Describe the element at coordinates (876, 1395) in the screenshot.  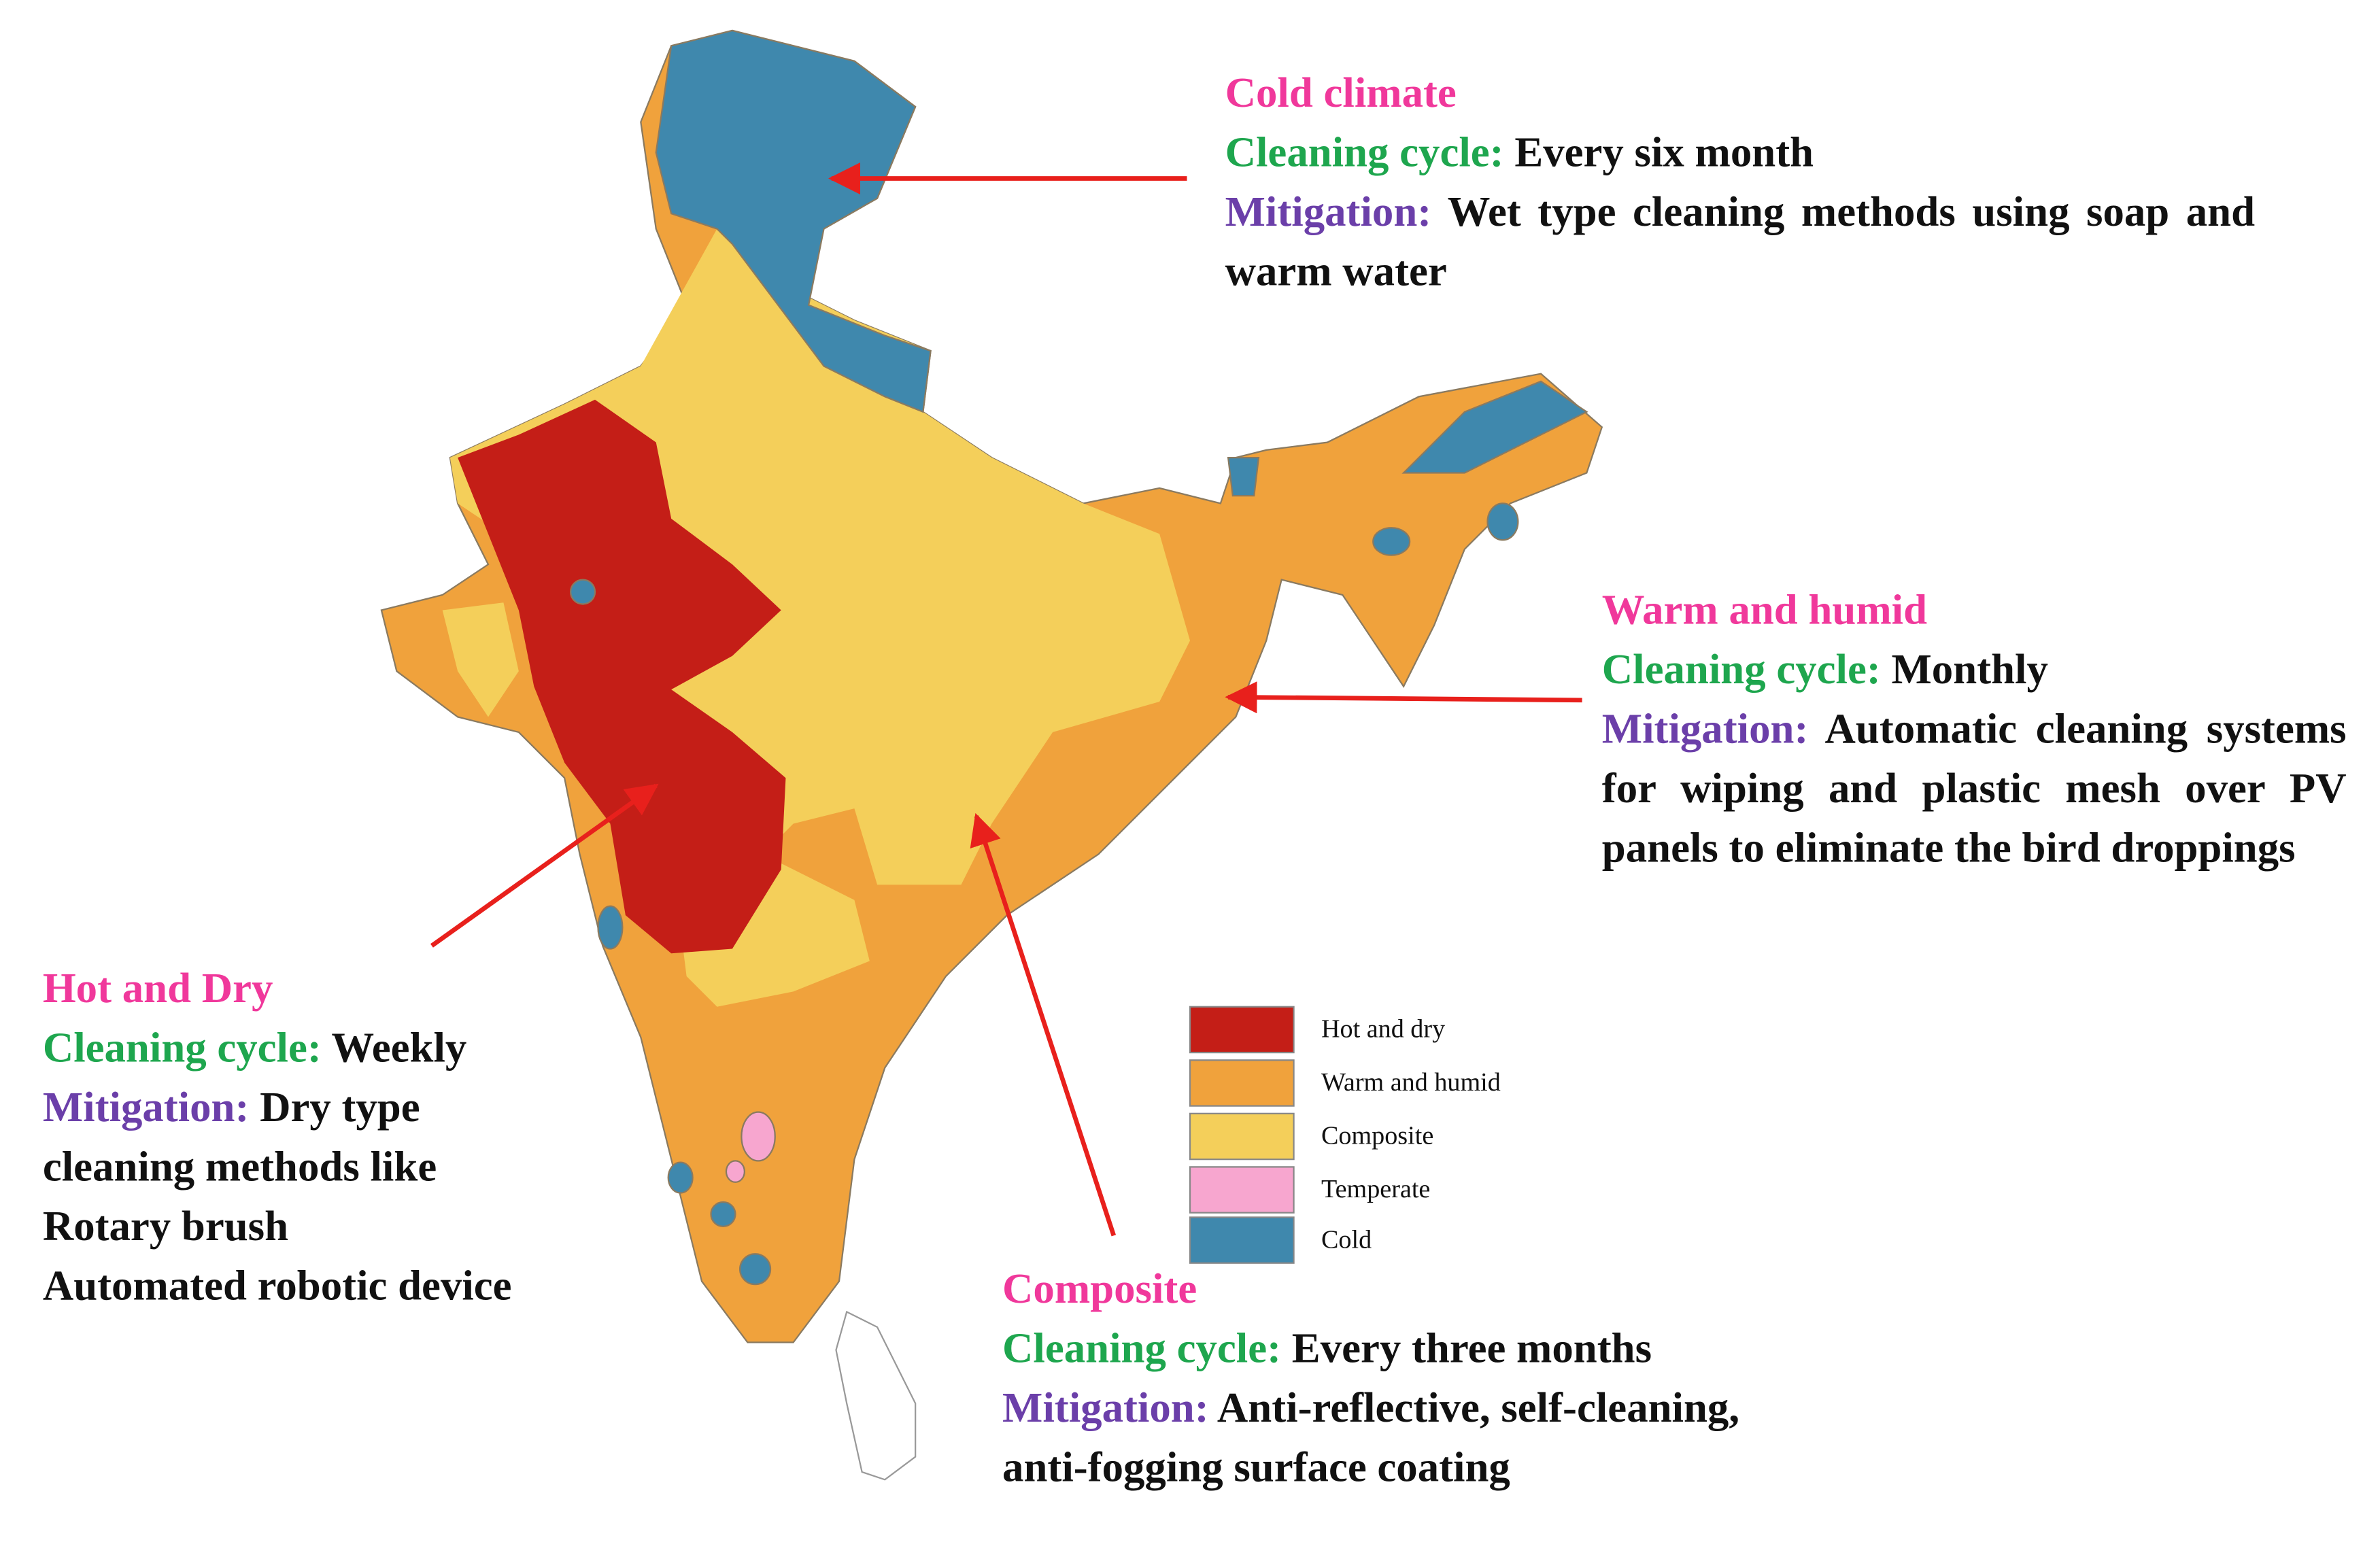
I see `sri-lanka` at that location.